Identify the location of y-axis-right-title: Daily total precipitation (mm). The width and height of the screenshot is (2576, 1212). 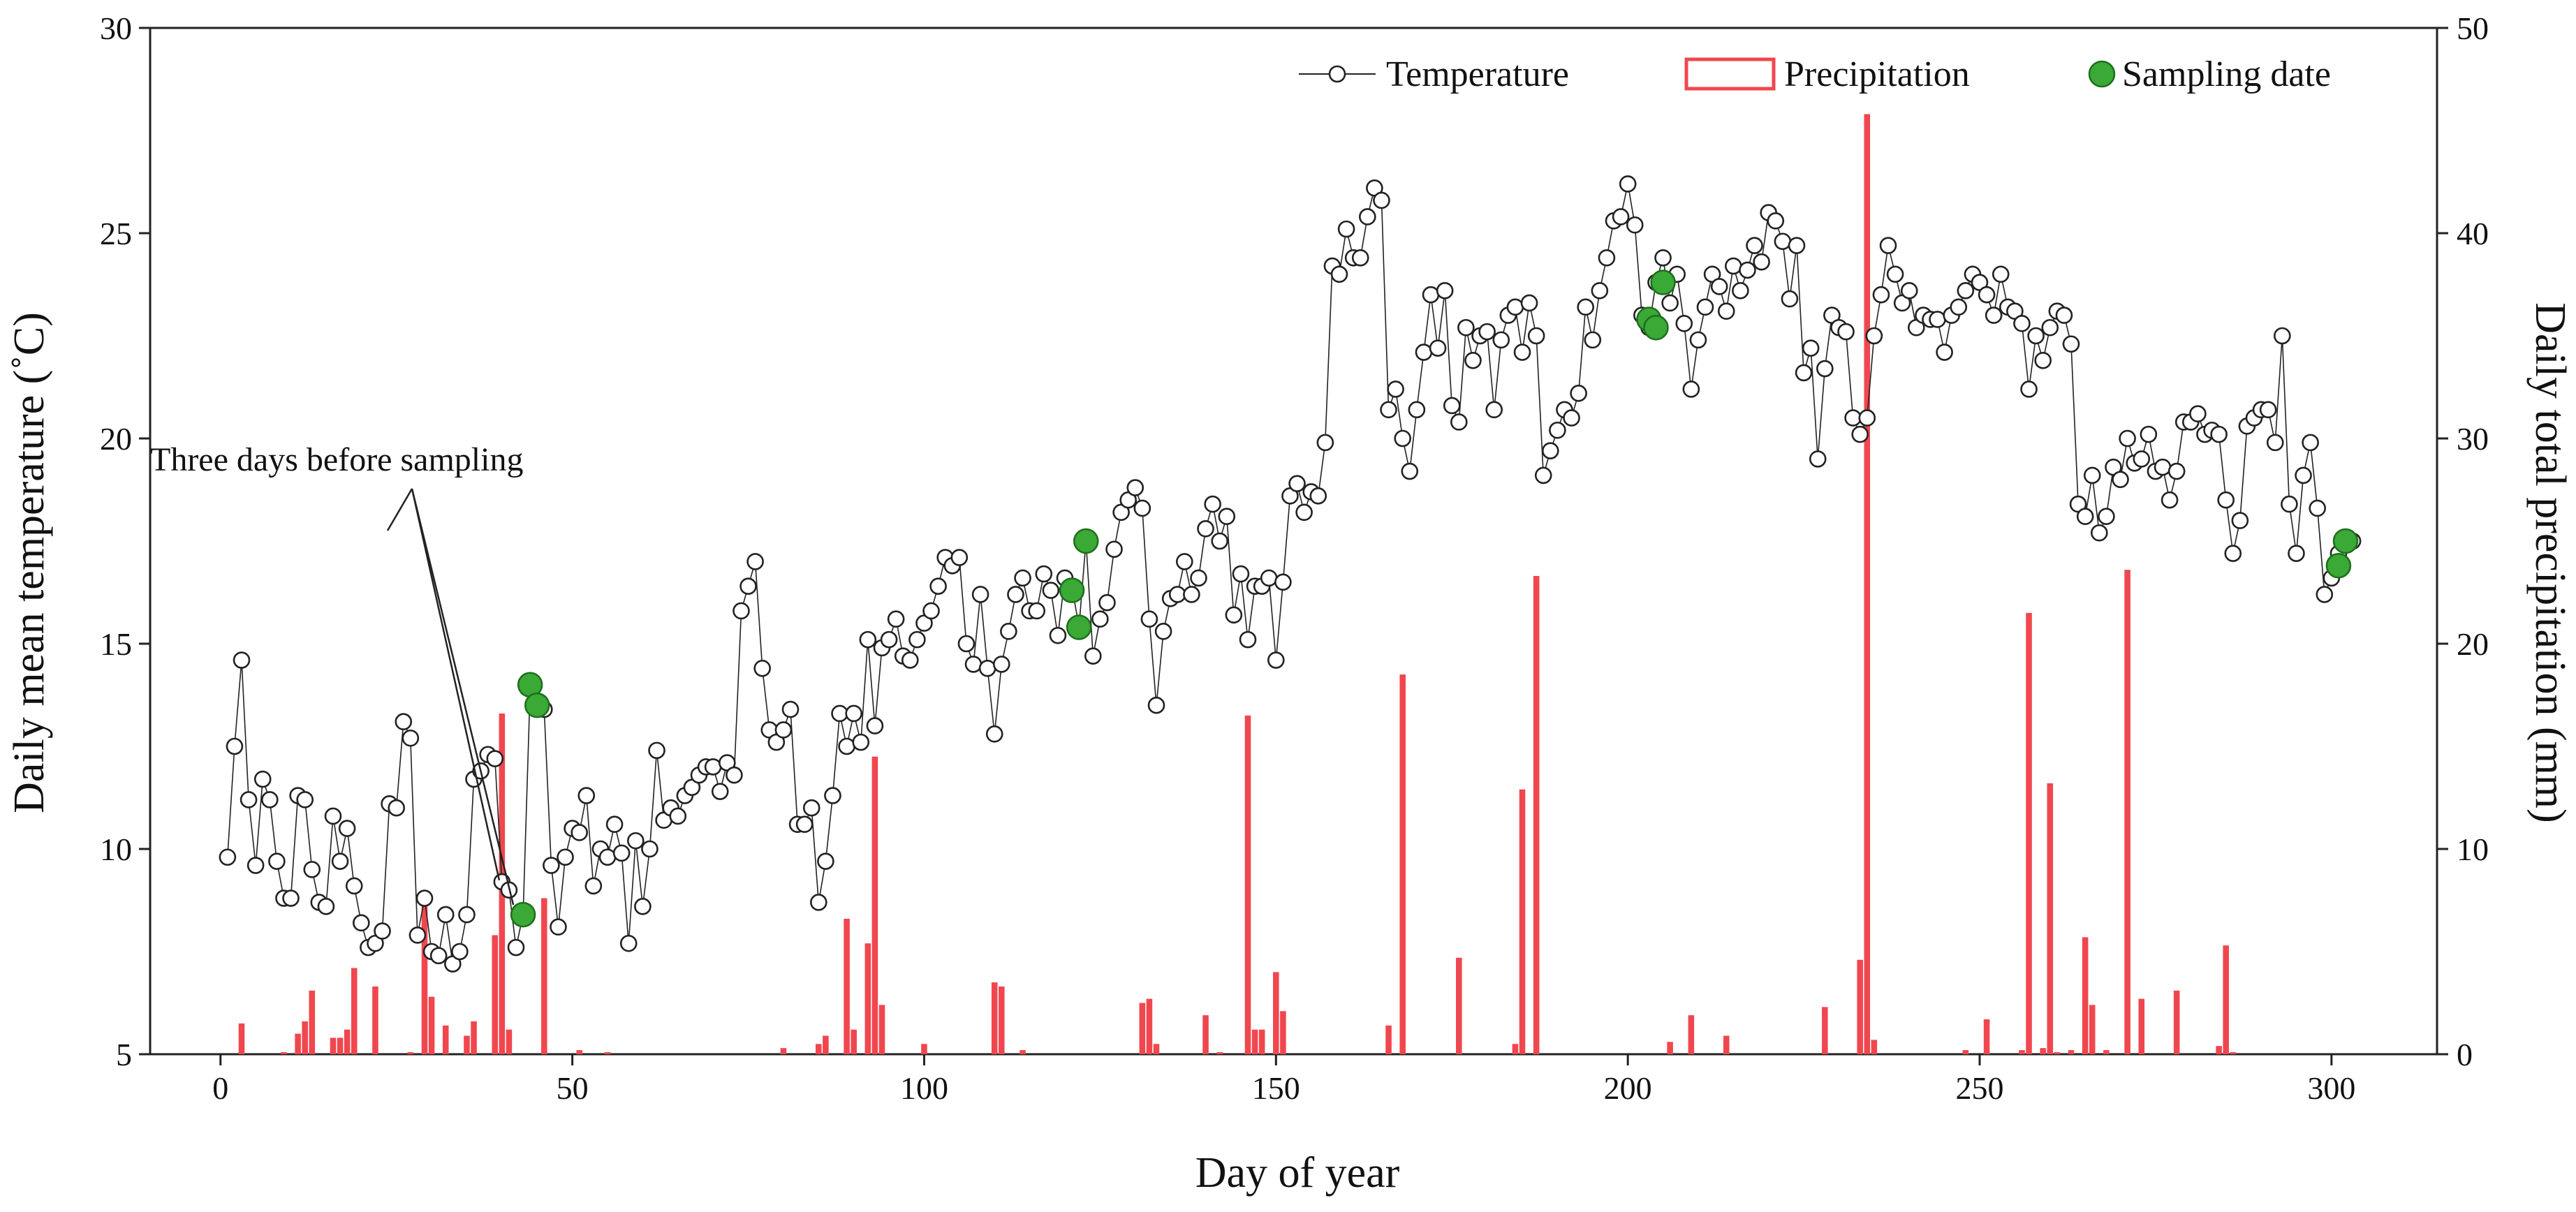
(2550, 562).